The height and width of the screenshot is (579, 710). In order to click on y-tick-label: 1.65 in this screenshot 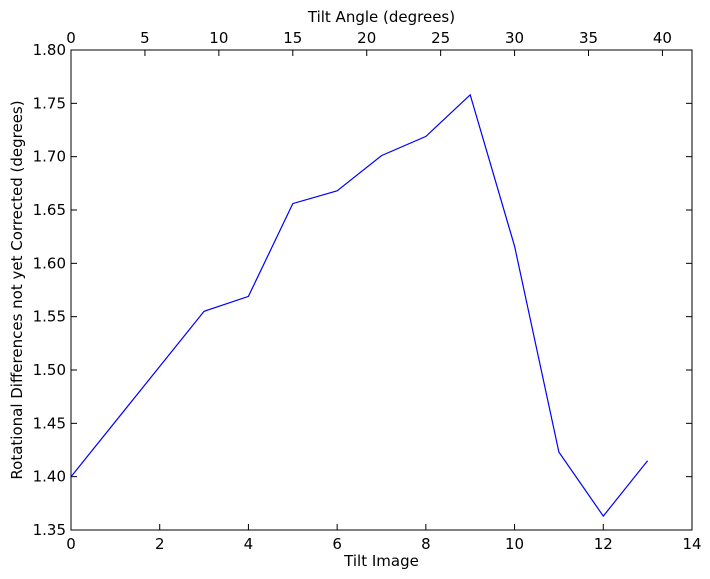, I will do `click(49, 210)`.